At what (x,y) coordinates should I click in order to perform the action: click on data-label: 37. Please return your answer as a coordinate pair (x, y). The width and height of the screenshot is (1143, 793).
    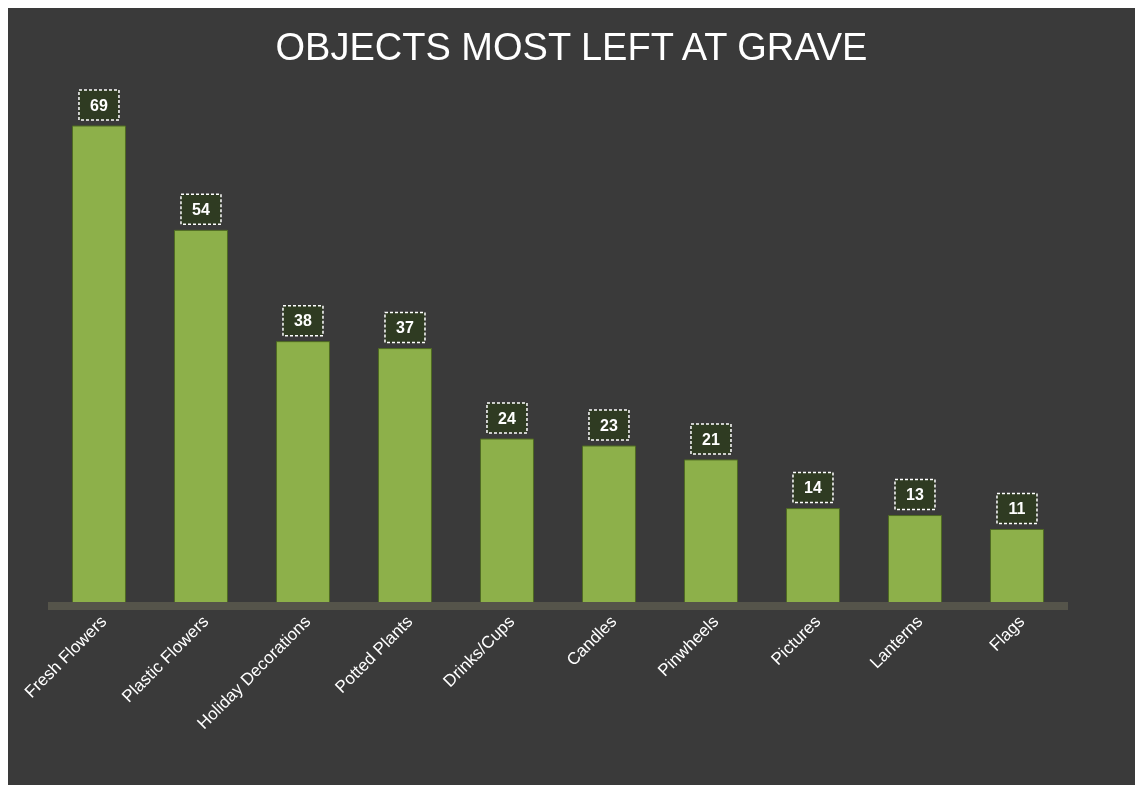
    Looking at the image, I should click on (405, 328).